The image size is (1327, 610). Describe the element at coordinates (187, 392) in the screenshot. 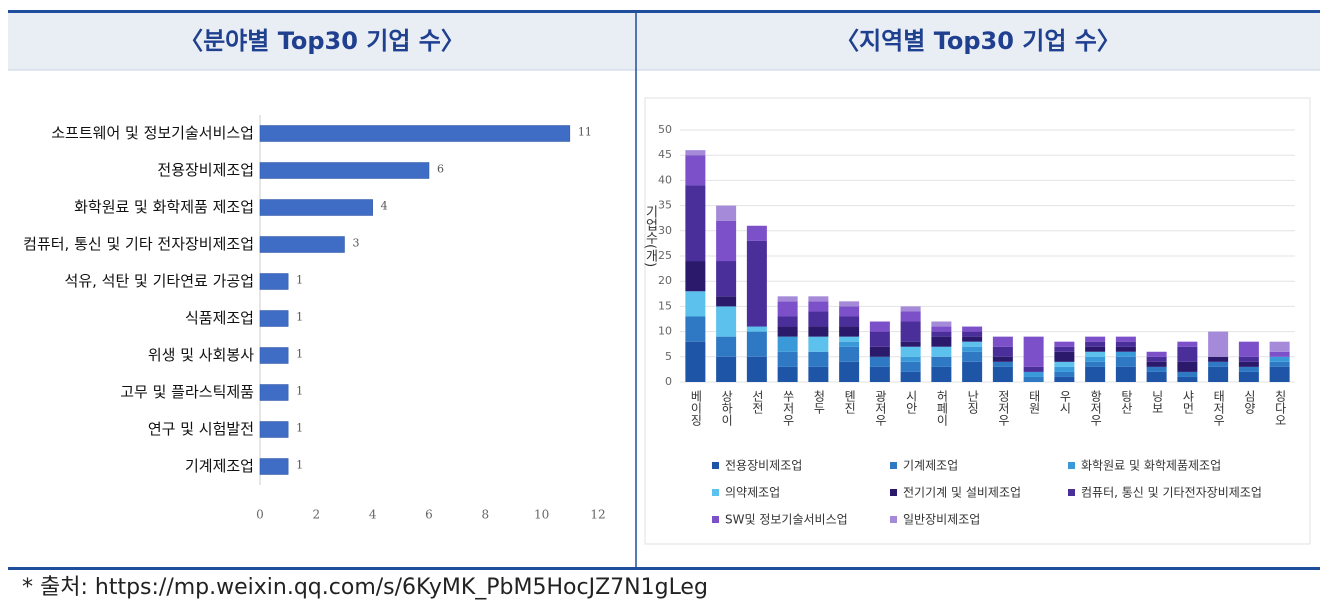

I see `category-label: 고무 및 플라스틱제품` at that location.